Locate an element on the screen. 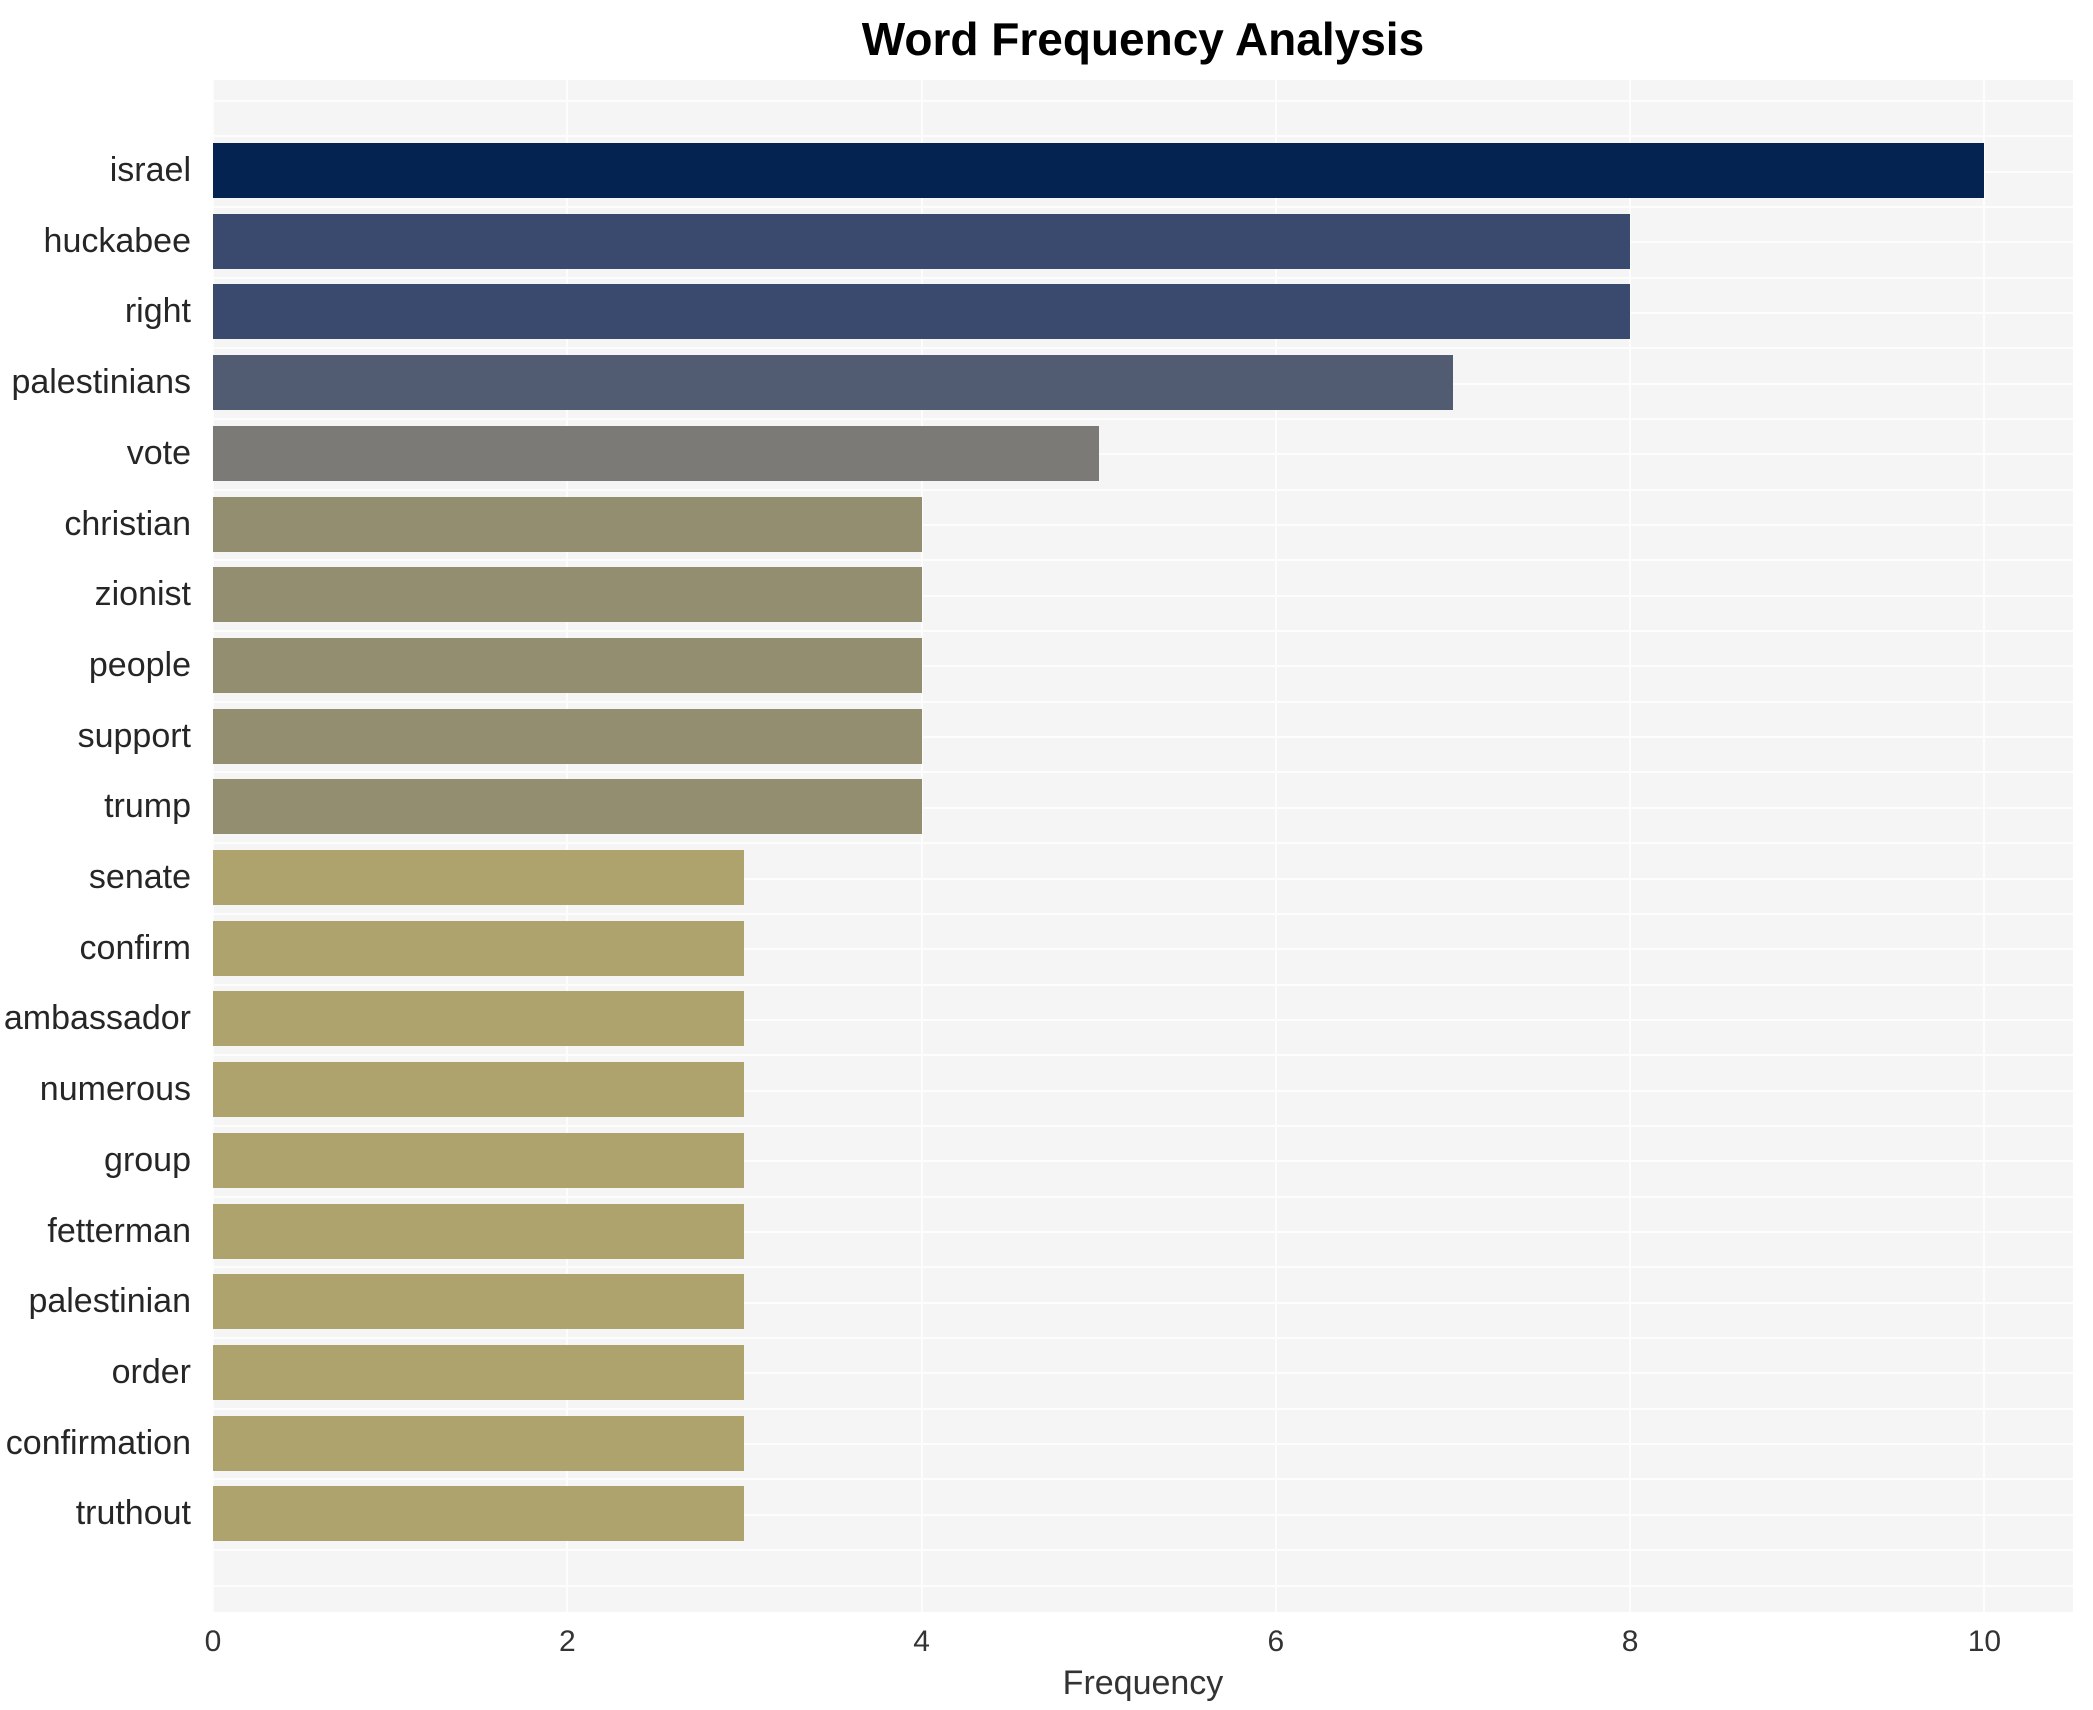 The width and height of the screenshot is (2093, 1710). y-tick-label-truthout: truthout is located at coordinates (133, 1513).